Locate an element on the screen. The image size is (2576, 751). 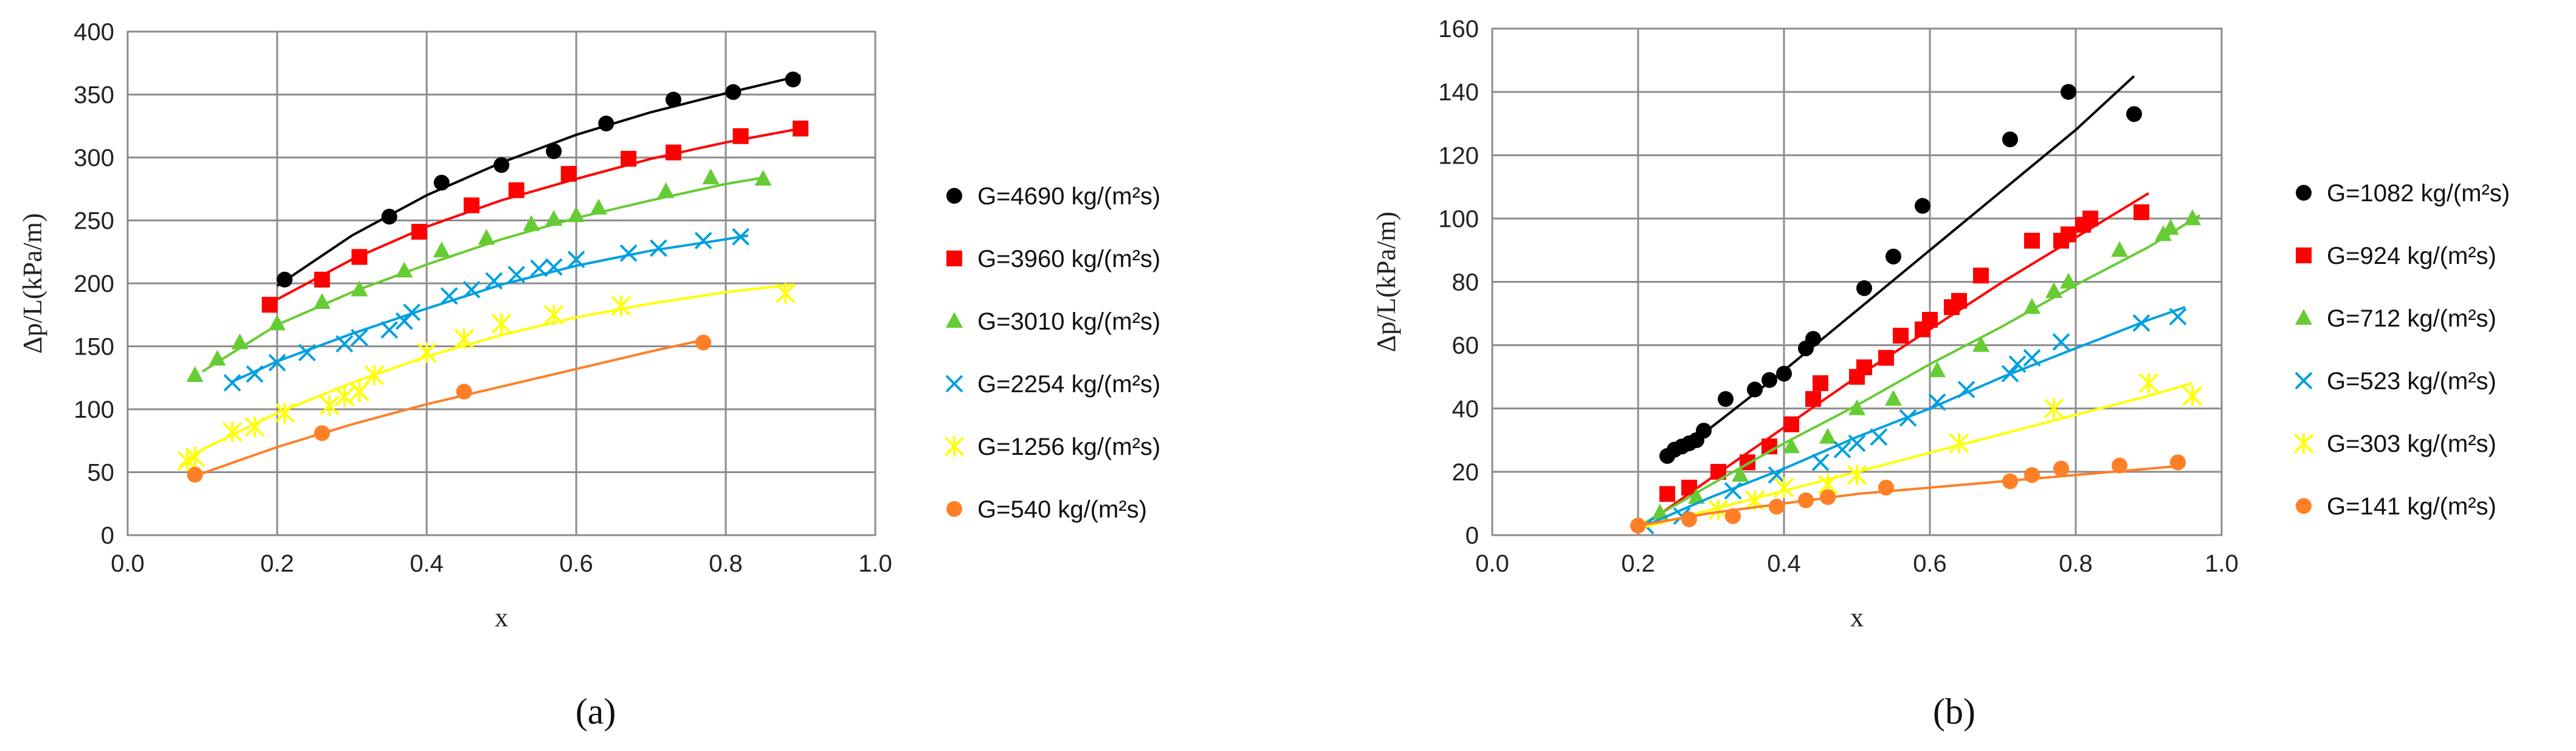
panel-a-legend-item: G=4690 kg/(m²s) is located at coordinates (1053, 196).